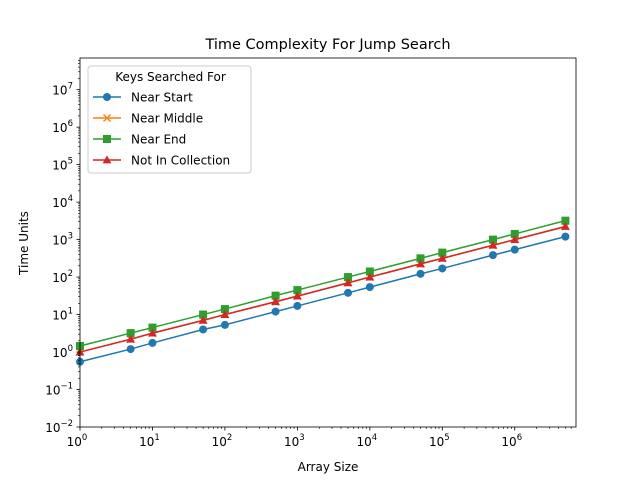 The width and height of the screenshot is (640, 480). Describe the element at coordinates (62, 90) in the screenshot. I see `y-tick-label: 10⁷` at that location.